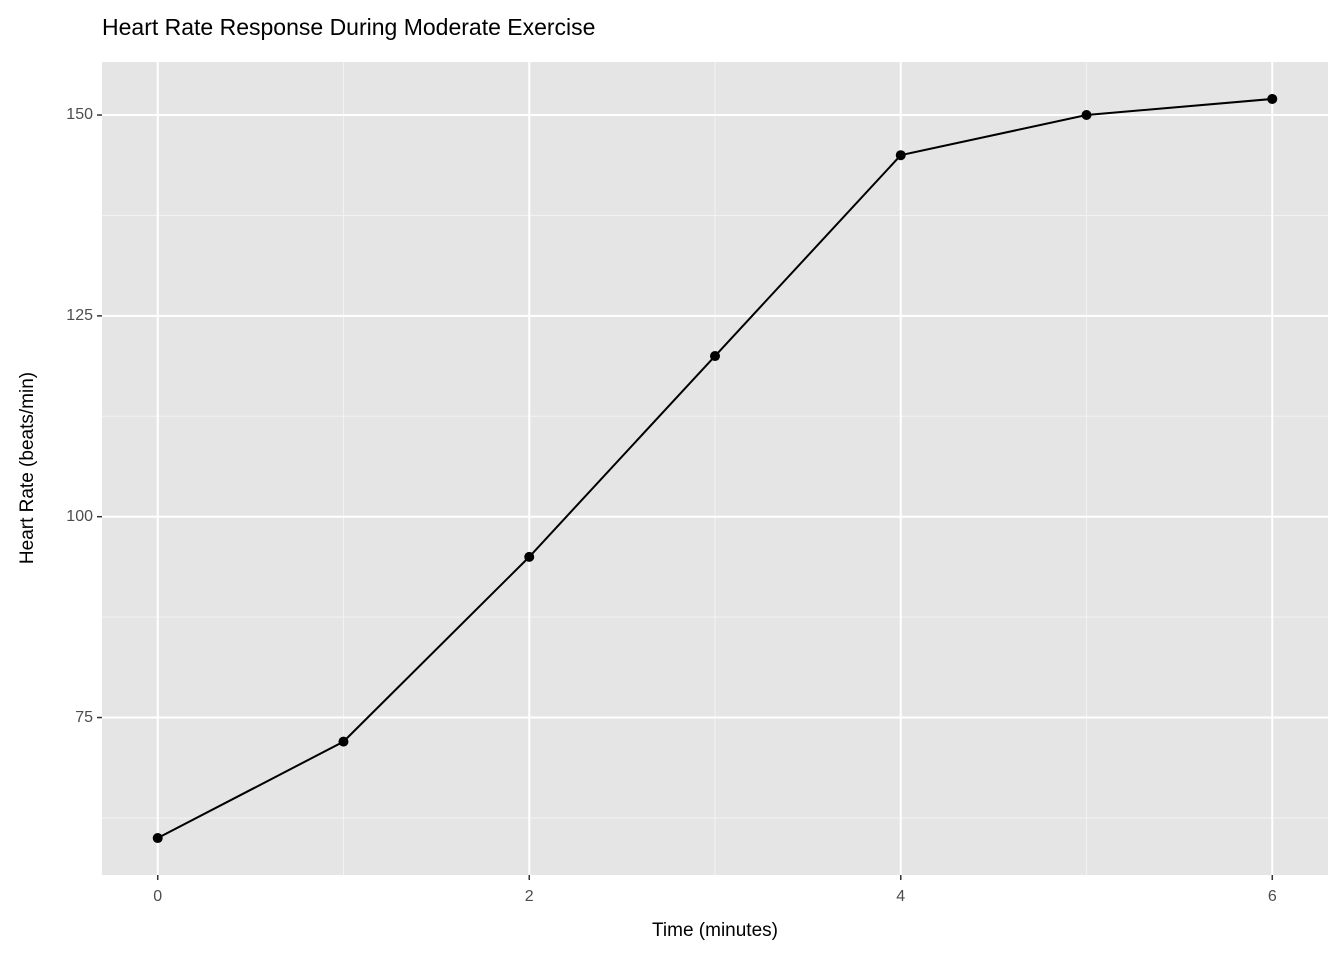 This screenshot has height=960, width=1344. Describe the element at coordinates (84, 717) in the screenshot. I see `y-tick-label: 75` at that location.